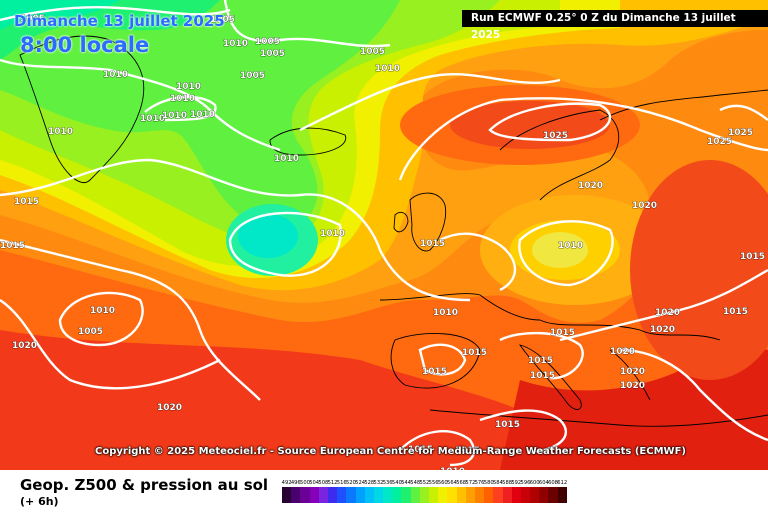 This screenshot has width=768, height=512. I want to click on color-scale-tick: 548, so click(415, 483).